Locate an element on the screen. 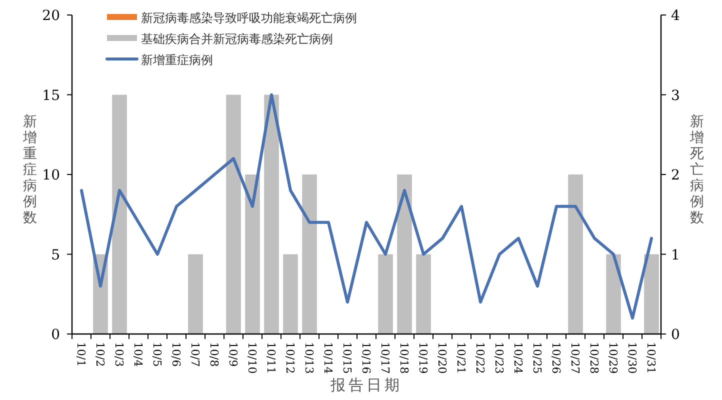 The height and width of the screenshot is (400, 722). x-tick-label: 10/12 is located at coordinates (290, 358).